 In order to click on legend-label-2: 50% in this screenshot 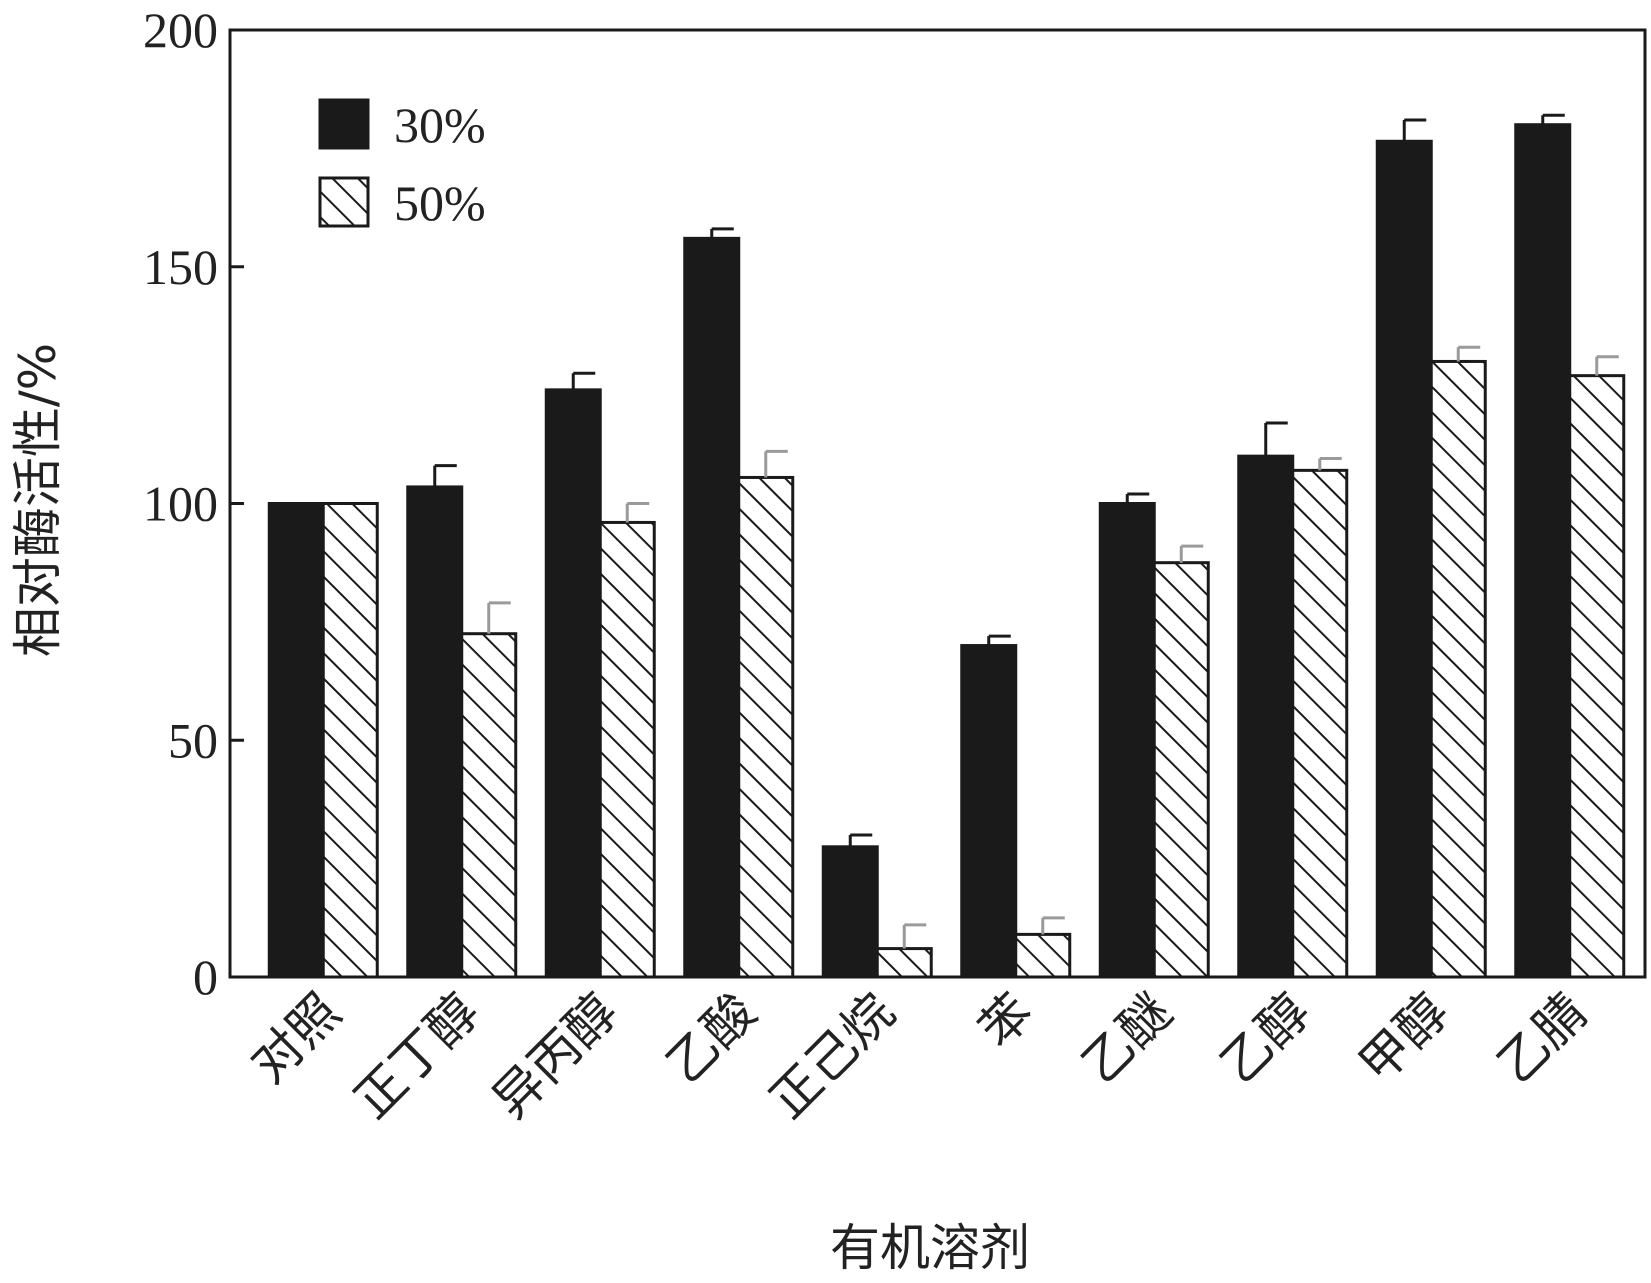, I will do `click(440, 203)`.